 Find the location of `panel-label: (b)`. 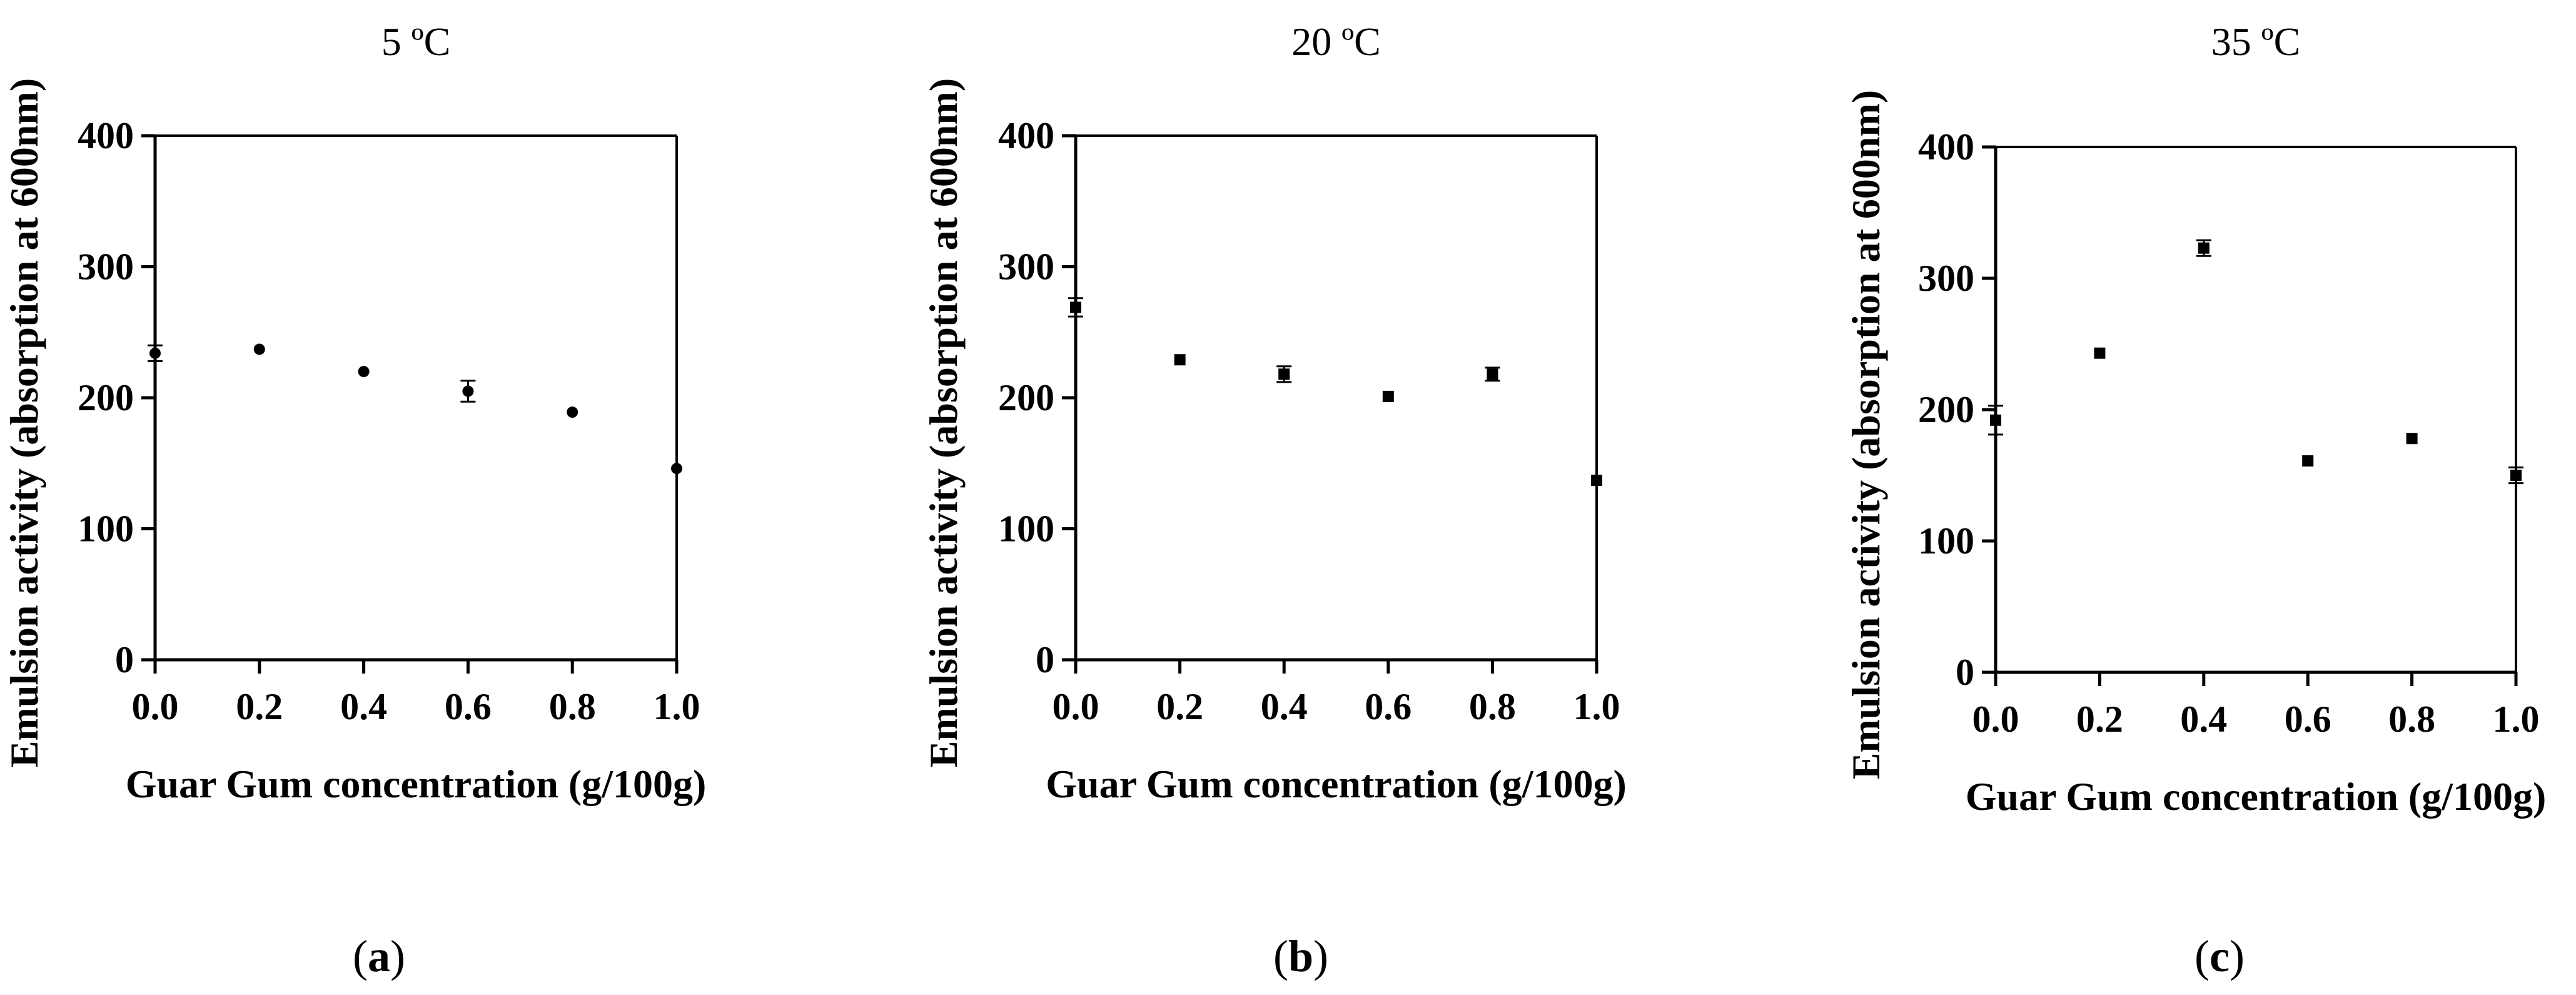

panel-label: (b) is located at coordinates (1300, 956).